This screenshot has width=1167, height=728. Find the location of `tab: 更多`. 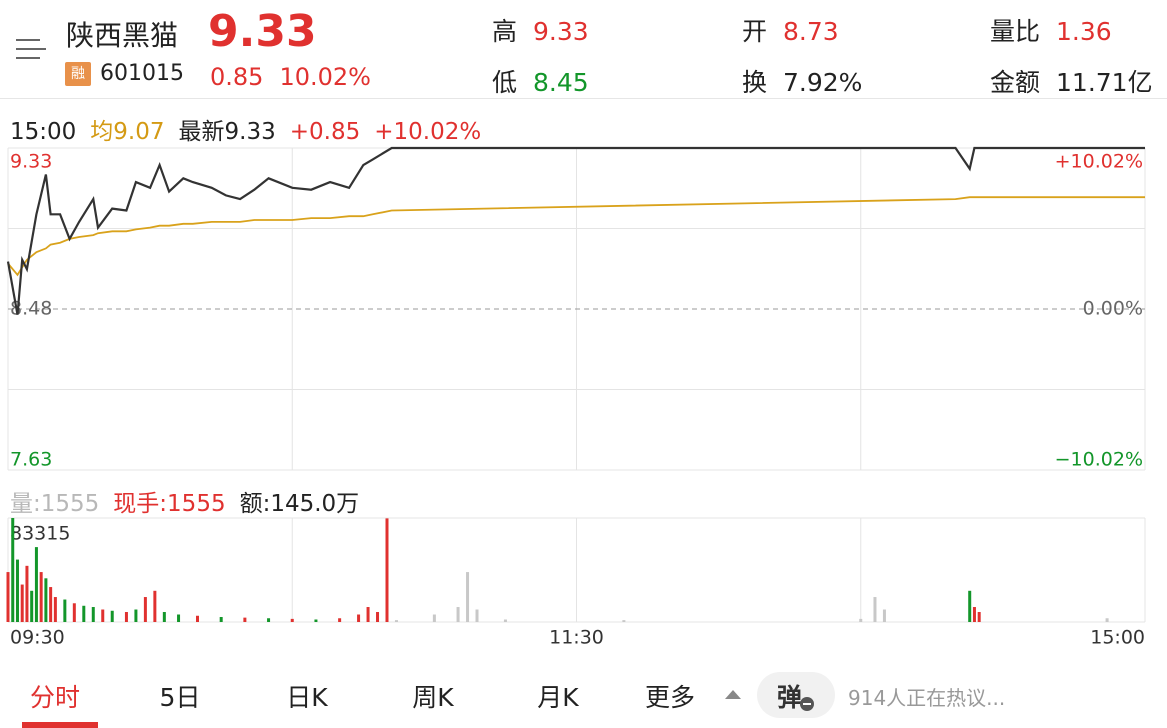

tab: 更多 is located at coordinates (670, 697).